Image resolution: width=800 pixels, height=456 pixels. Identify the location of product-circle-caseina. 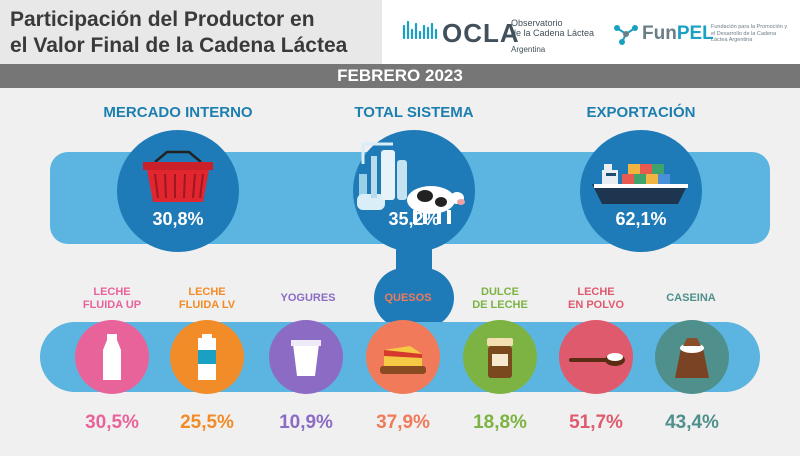
(692, 357).